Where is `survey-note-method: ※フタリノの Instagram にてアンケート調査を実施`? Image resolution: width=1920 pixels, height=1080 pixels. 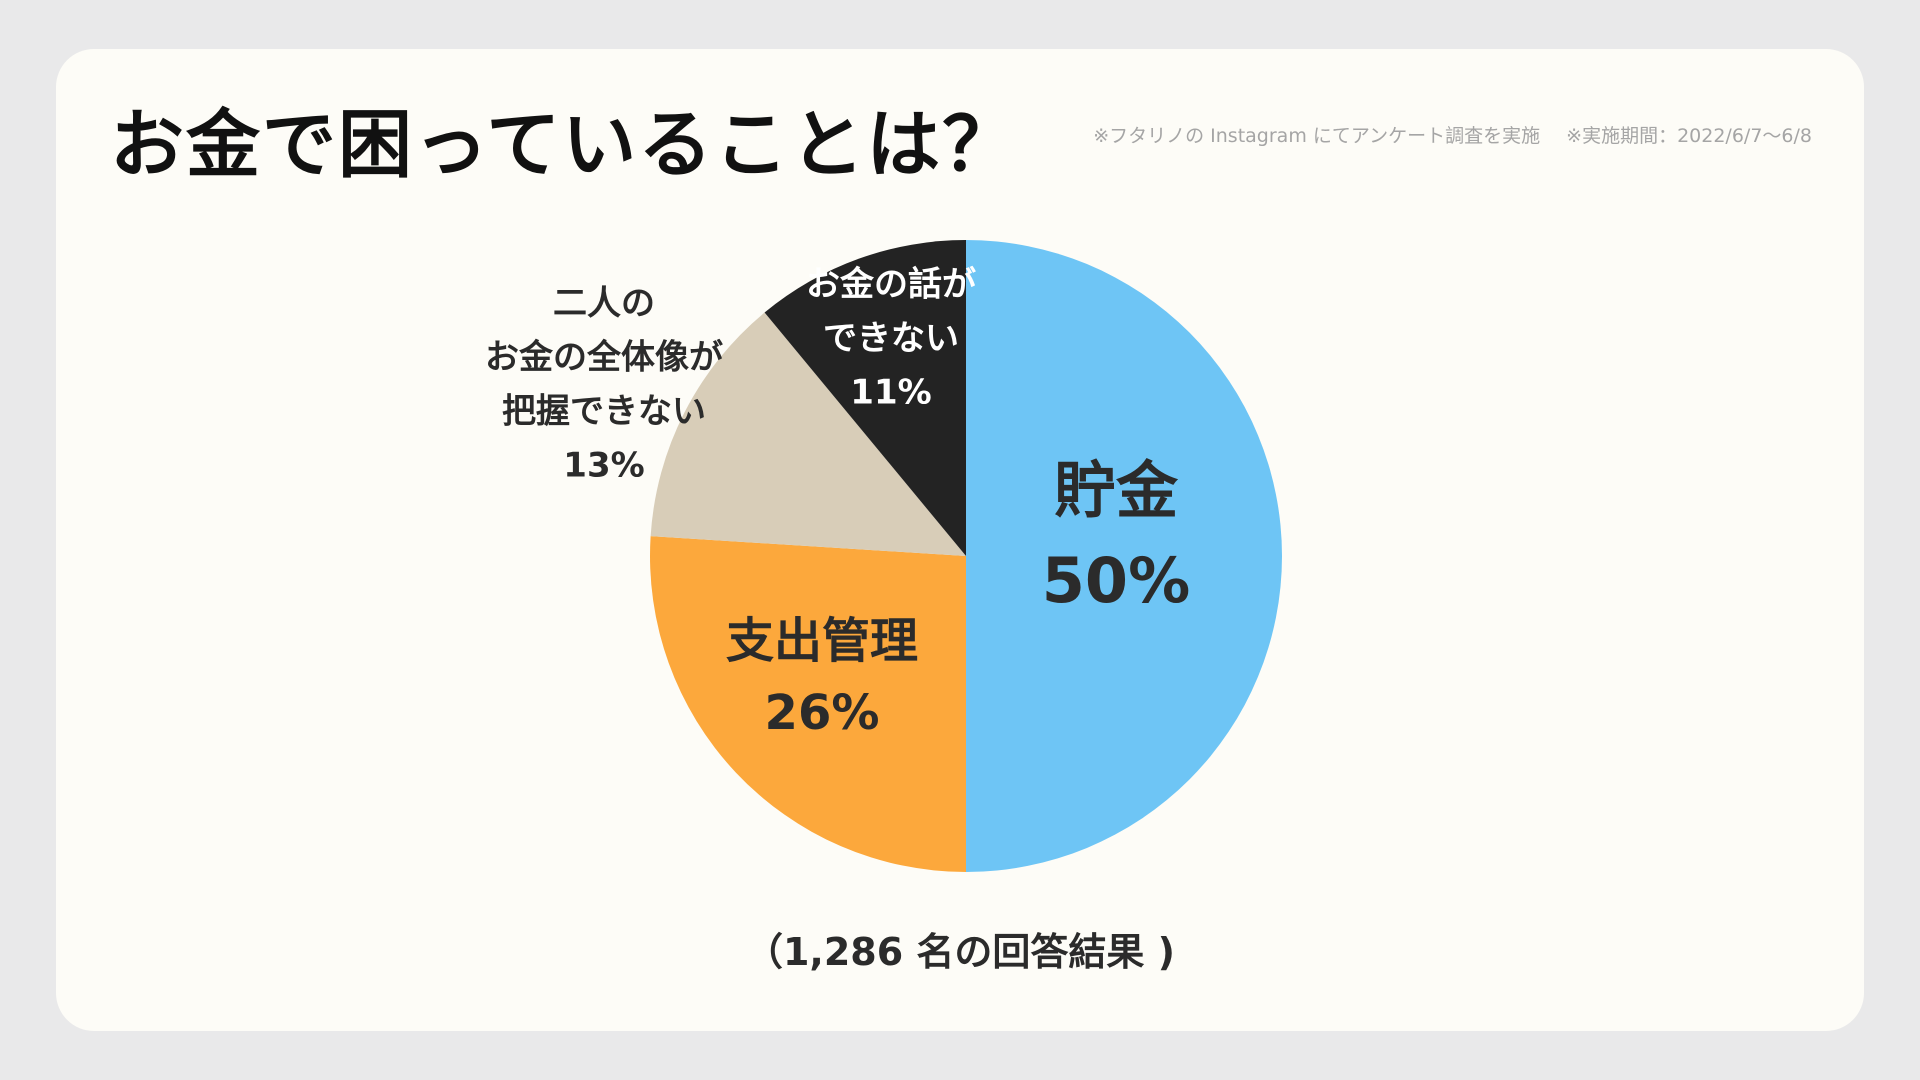 survey-note-method: ※フタリノの Instagram にてアンケート調査を実施 is located at coordinates (1317, 136).